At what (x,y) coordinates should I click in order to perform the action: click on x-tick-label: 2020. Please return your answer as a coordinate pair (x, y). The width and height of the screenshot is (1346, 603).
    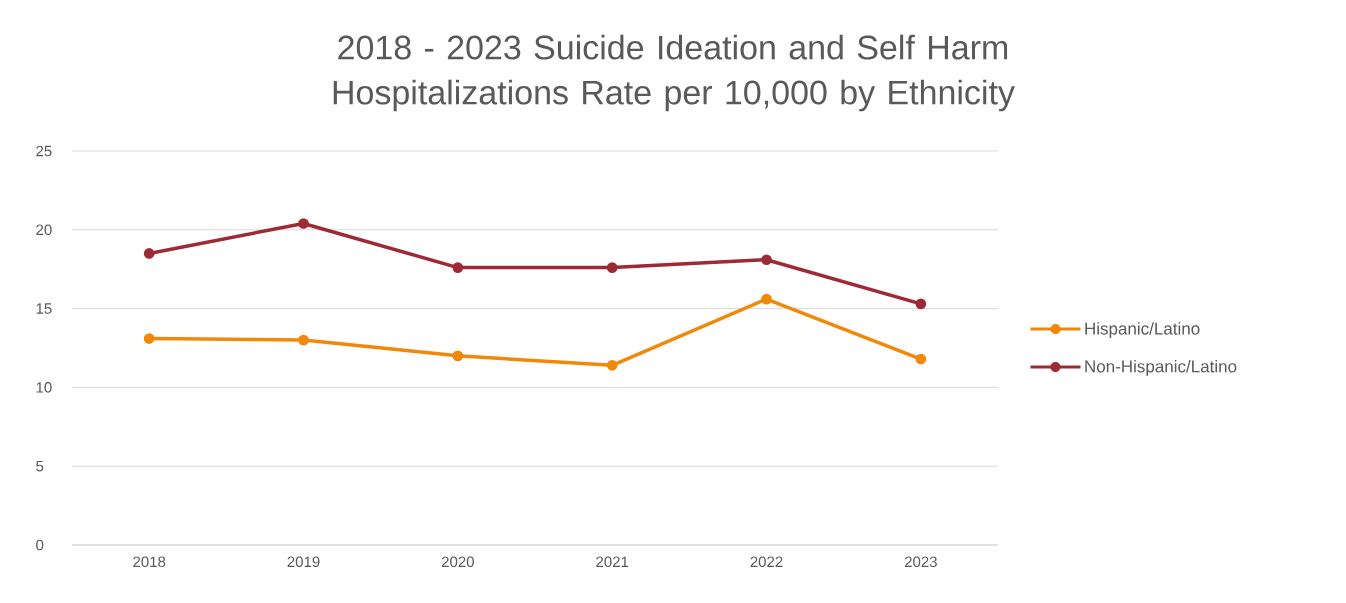
    Looking at the image, I should click on (457, 562).